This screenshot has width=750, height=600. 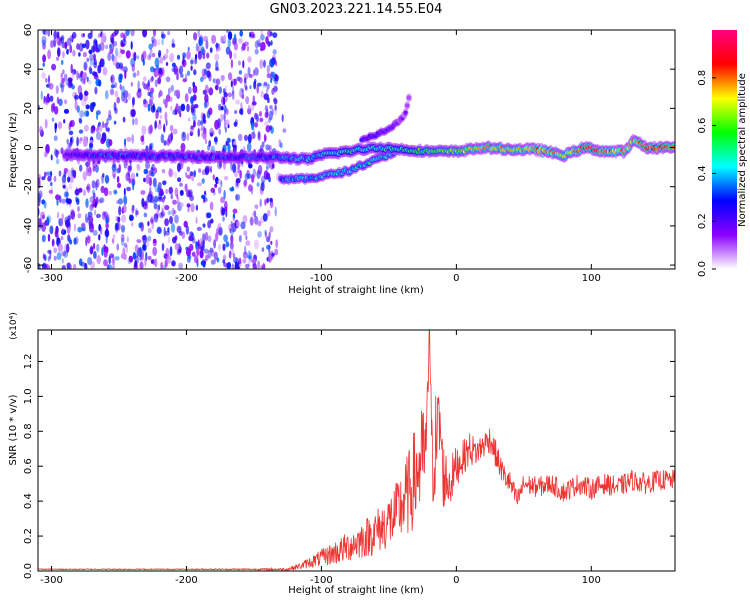 I want to click on upper-branch-mark, so click(x=405, y=112).